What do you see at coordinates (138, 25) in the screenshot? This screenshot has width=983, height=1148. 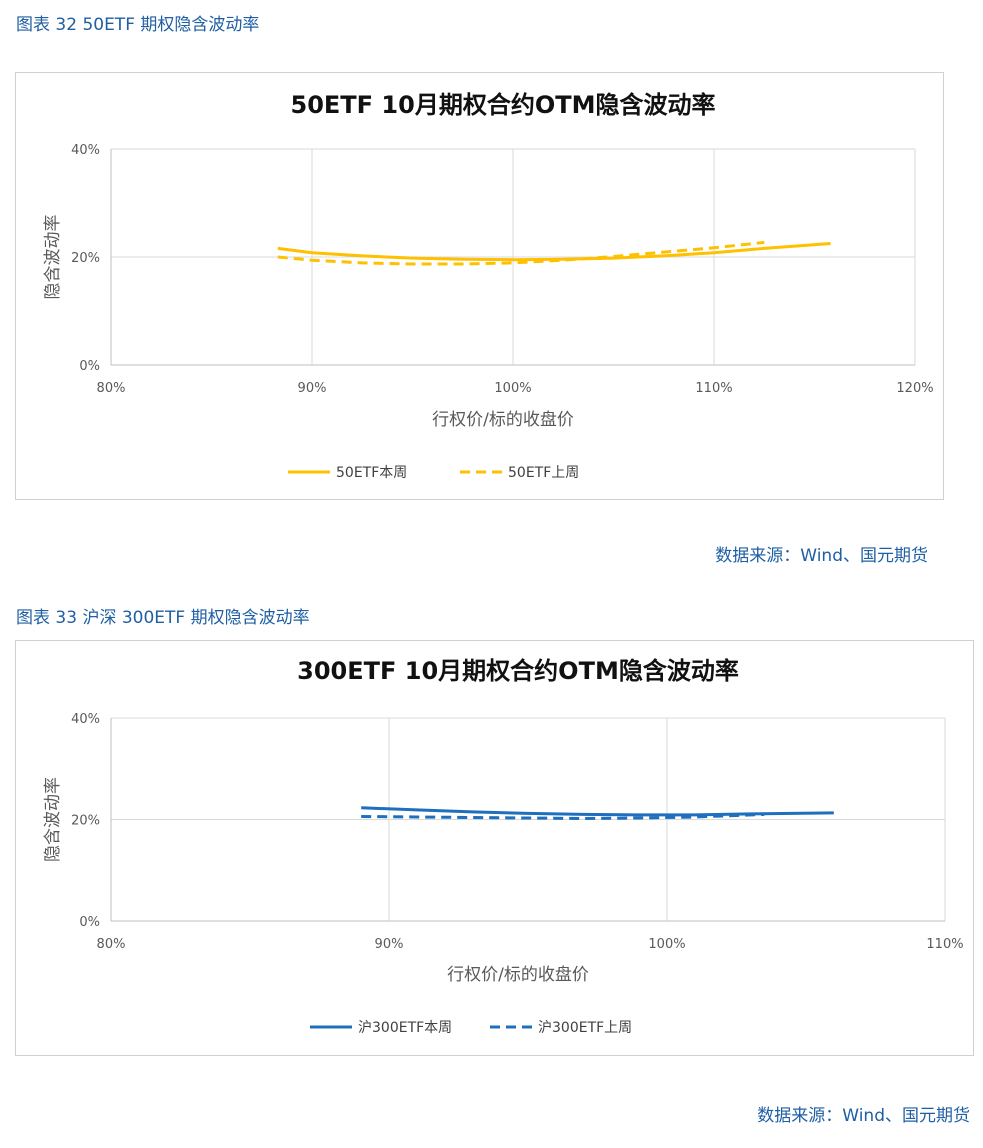 I see `figure-caption: 图表 32 50ETF 期权隐含波动率` at bounding box center [138, 25].